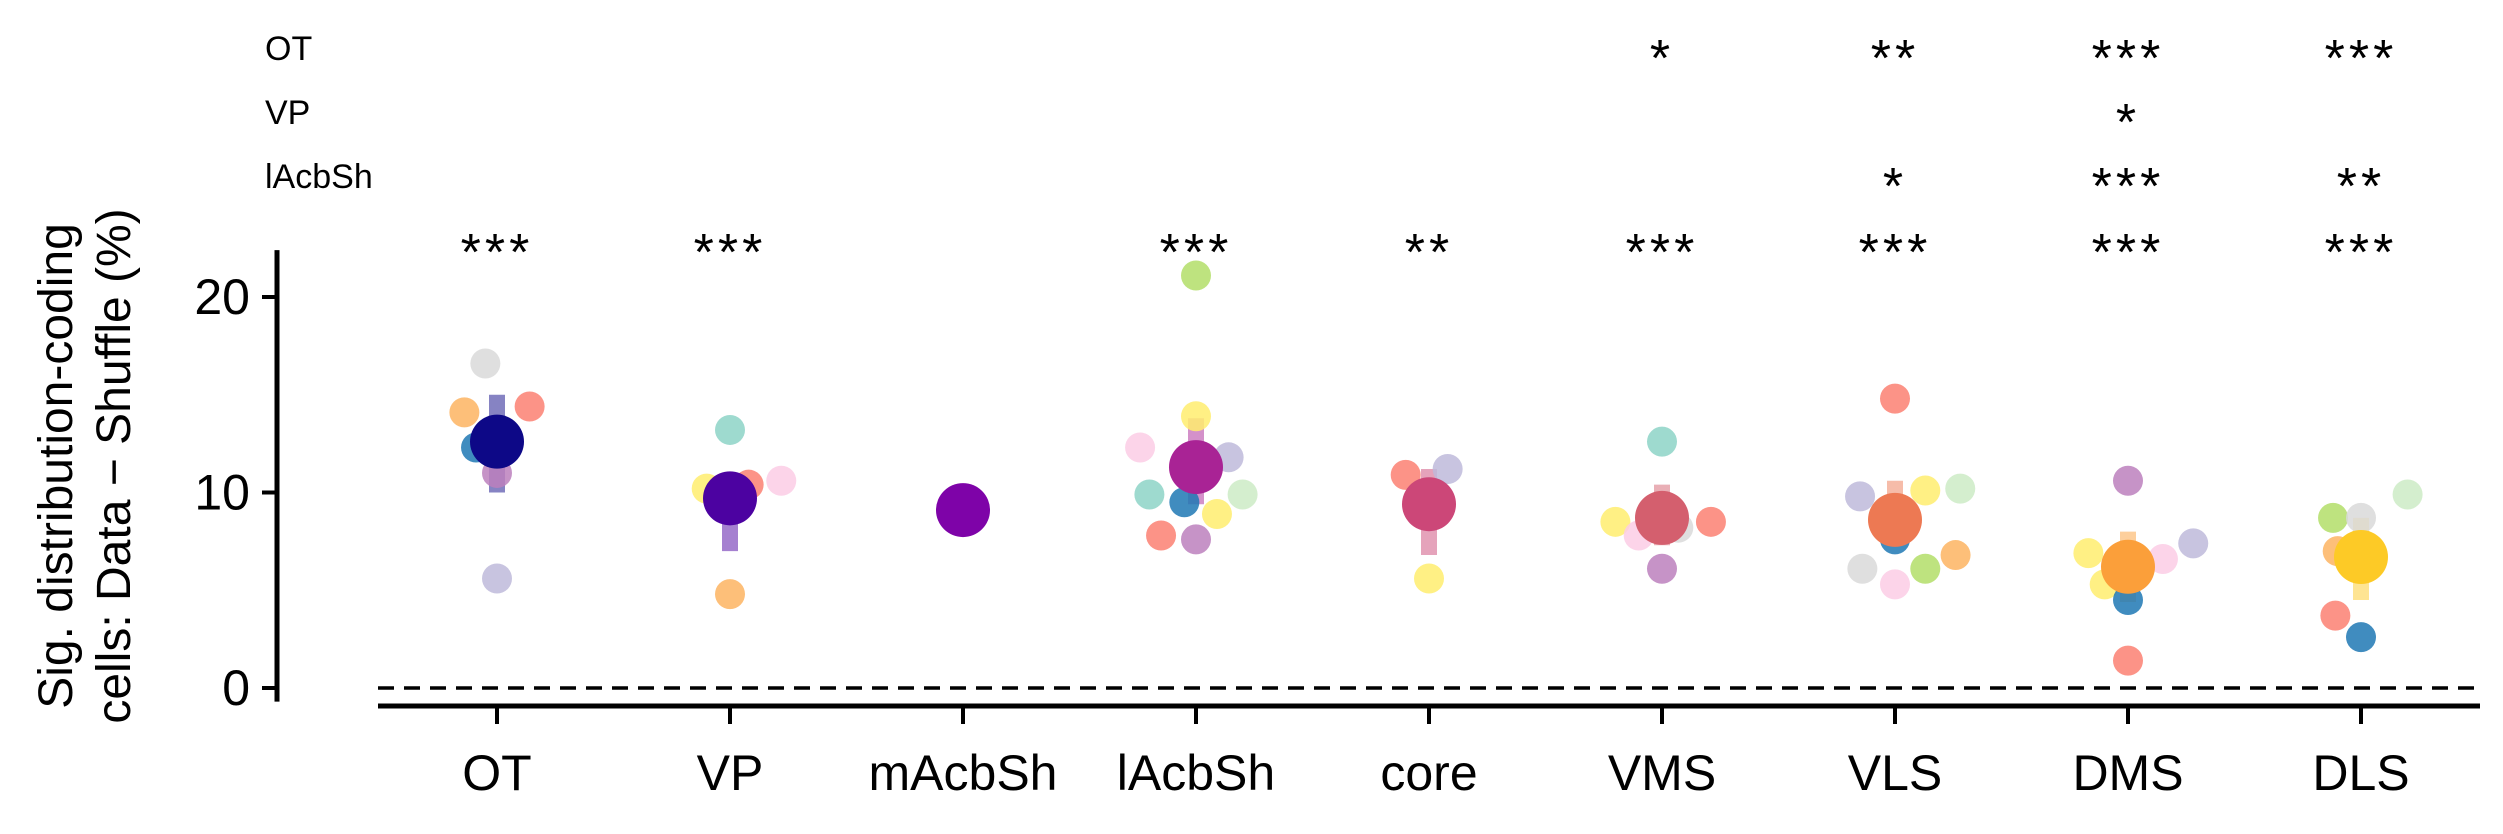 This screenshot has height=834, width=2503. Describe the element at coordinates (2127, 773) in the screenshot. I see `x-tick-label: DMS` at that location.